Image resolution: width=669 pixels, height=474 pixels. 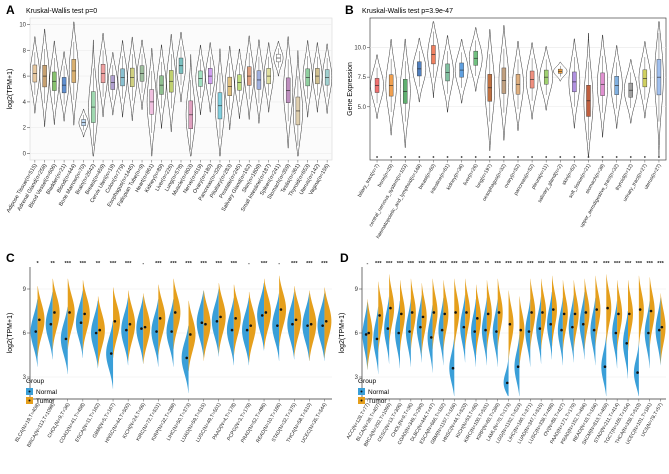 I want to click on y-tick-label: 0, so click(x=25, y=155).